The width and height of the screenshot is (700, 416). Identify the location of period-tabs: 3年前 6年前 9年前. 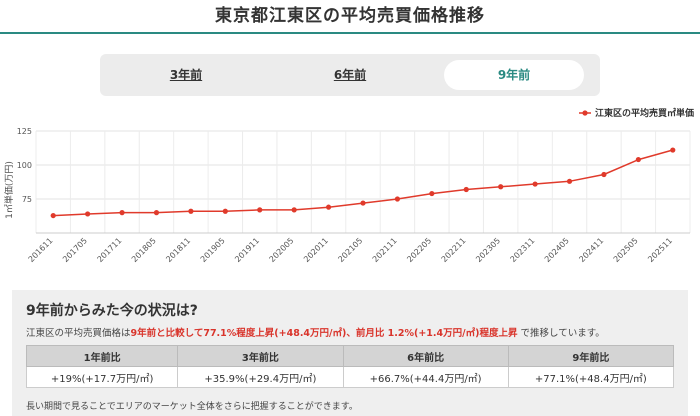
(350, 75).